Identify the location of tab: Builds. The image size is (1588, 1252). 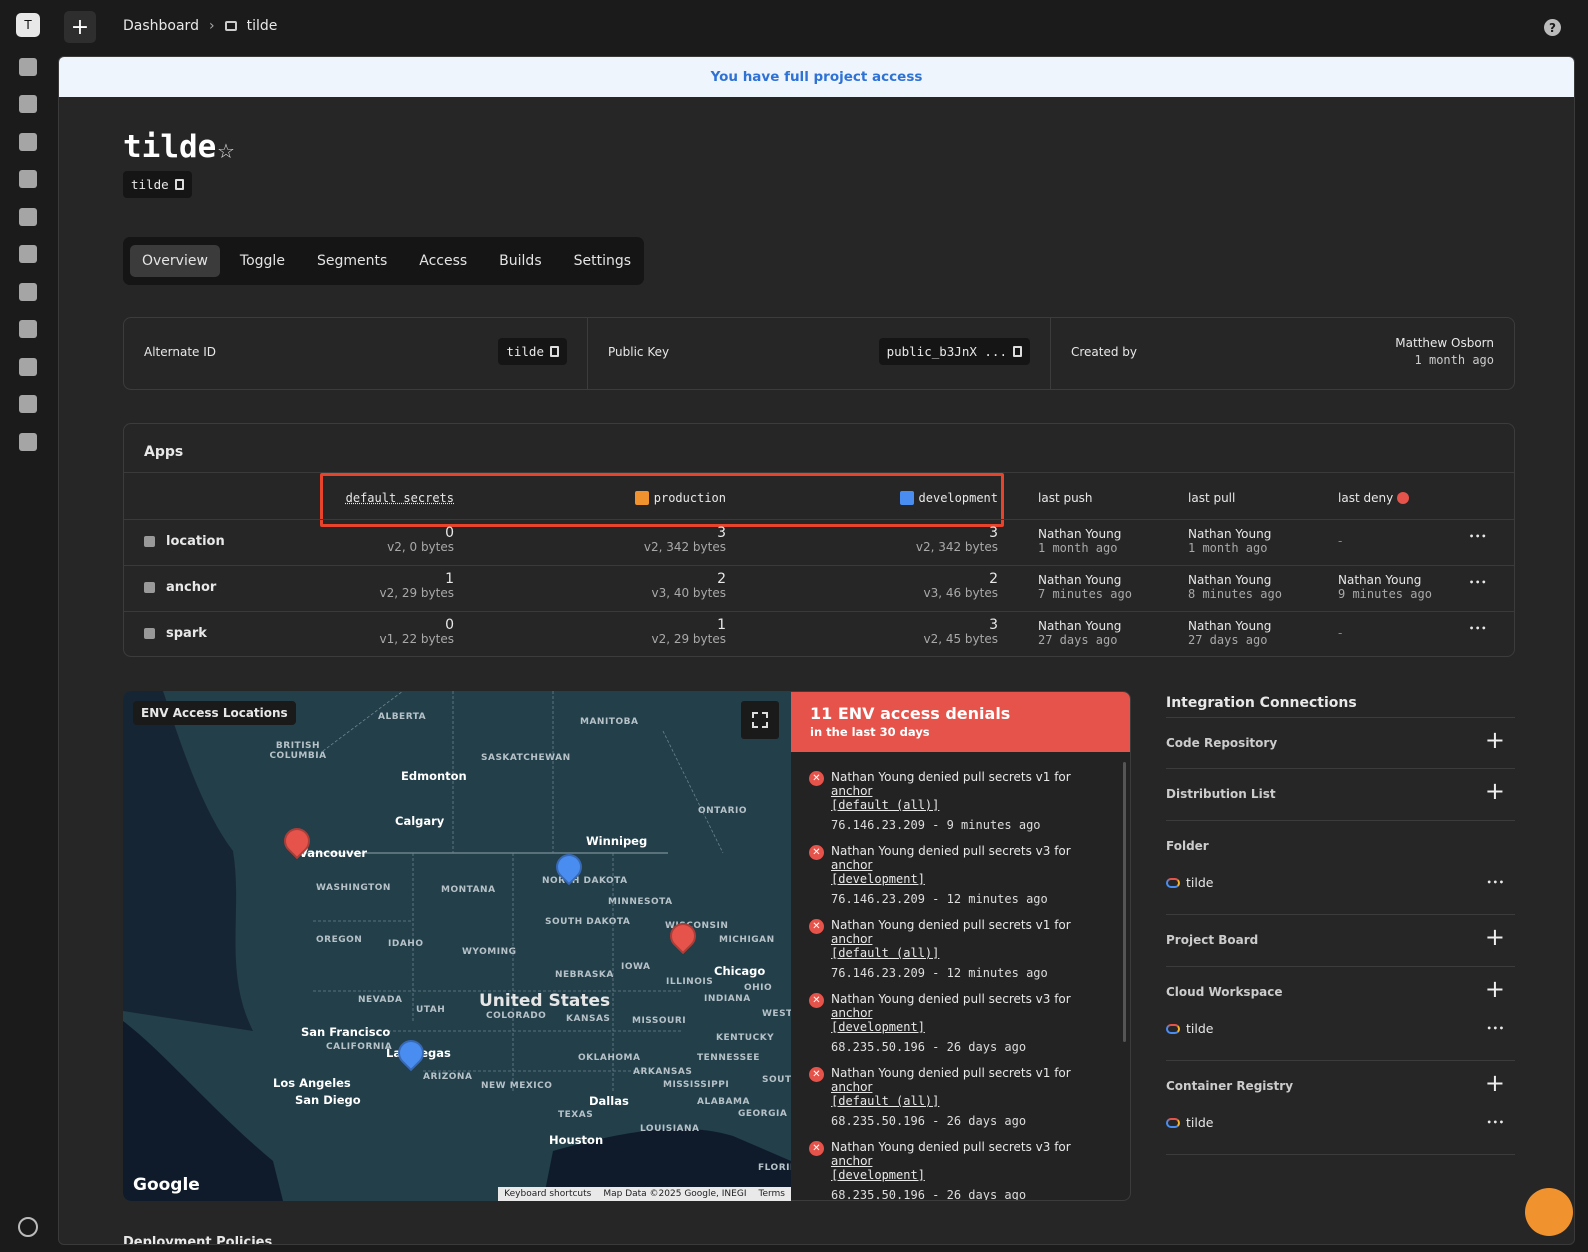
(520, 261).